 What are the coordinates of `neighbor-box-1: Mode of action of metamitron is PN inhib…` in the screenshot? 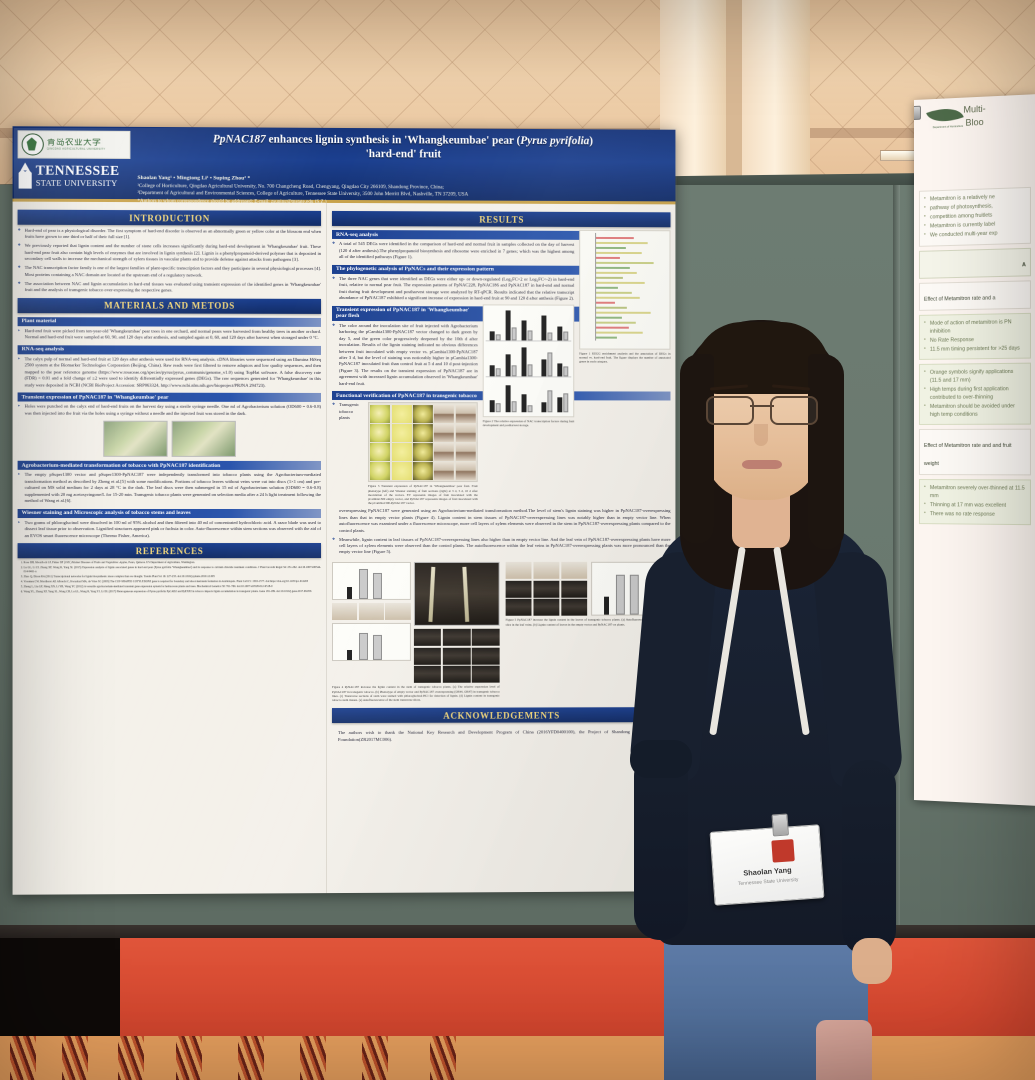 It's located at (974, 336).